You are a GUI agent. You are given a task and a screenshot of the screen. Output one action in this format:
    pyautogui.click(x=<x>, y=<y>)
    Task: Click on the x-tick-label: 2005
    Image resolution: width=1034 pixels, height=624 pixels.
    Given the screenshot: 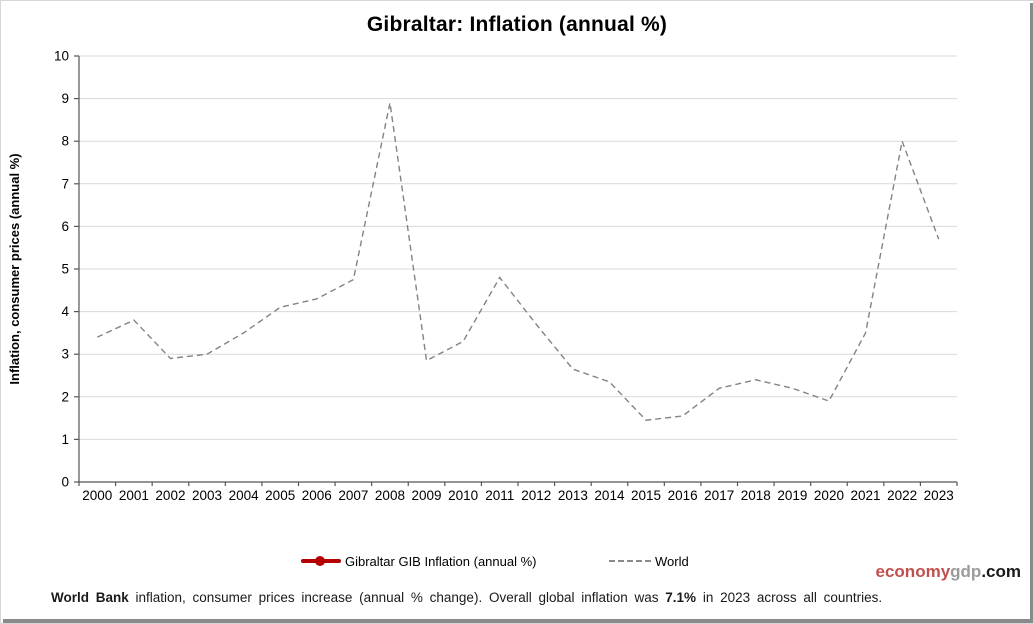 What is the action you would take?
    pyautogui.click(x=280, y=495)
    